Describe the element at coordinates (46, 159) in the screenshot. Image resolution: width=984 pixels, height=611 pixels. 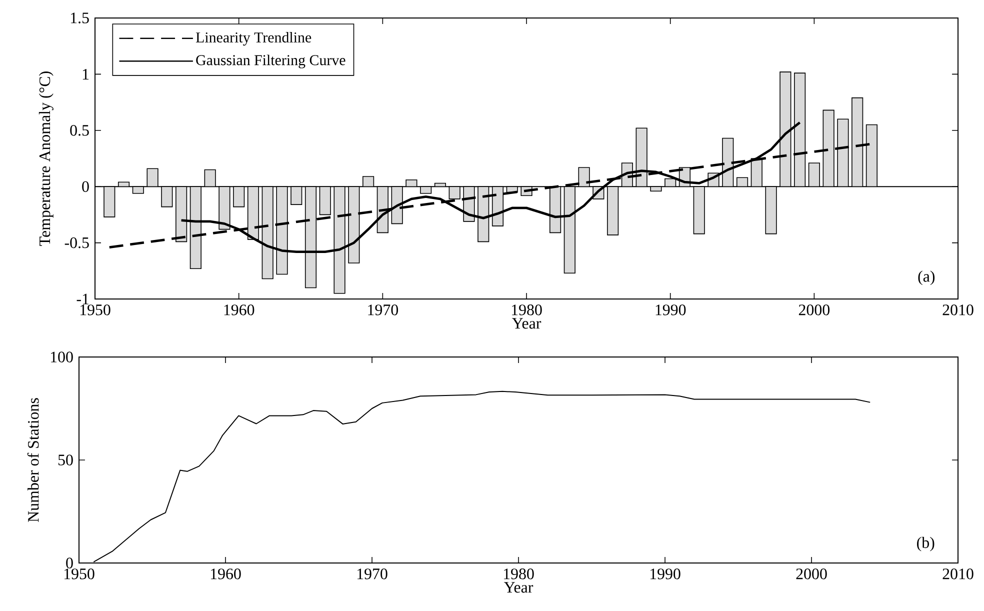
I see `y-axis-title: Temperature Anomaly (°C)` at that location.